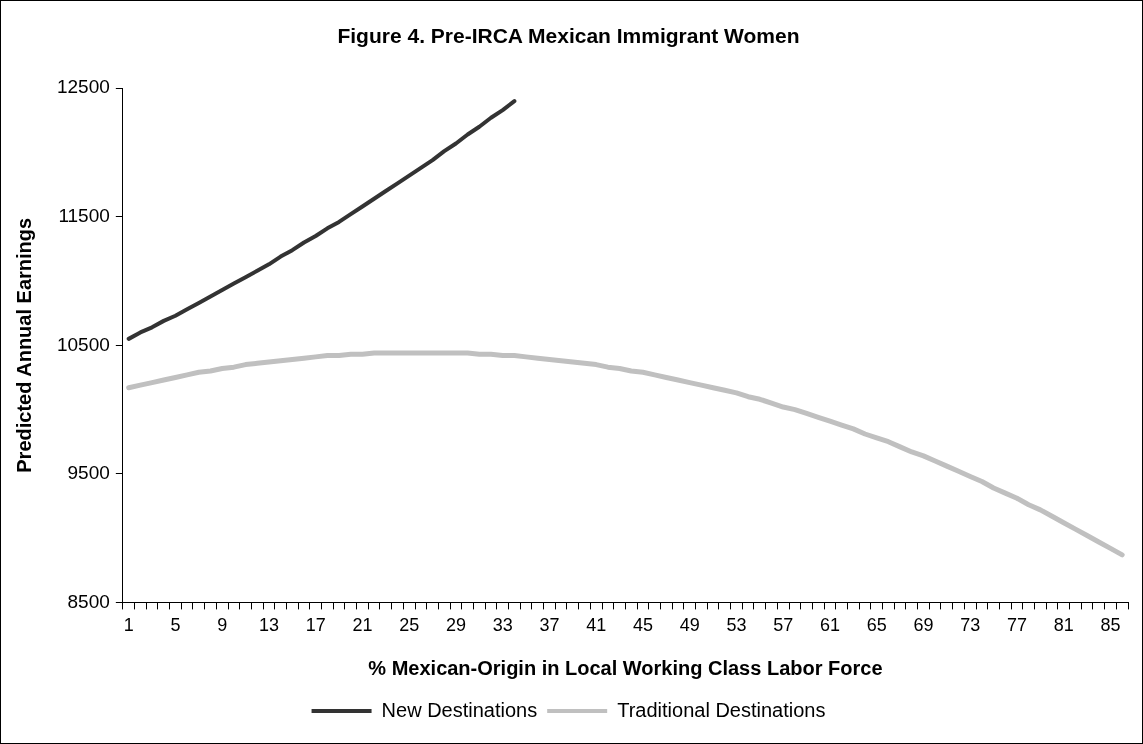  Describe the element at coordinates (876, 625) in the screenshot. I see `x-tick-label: 65` at that location.